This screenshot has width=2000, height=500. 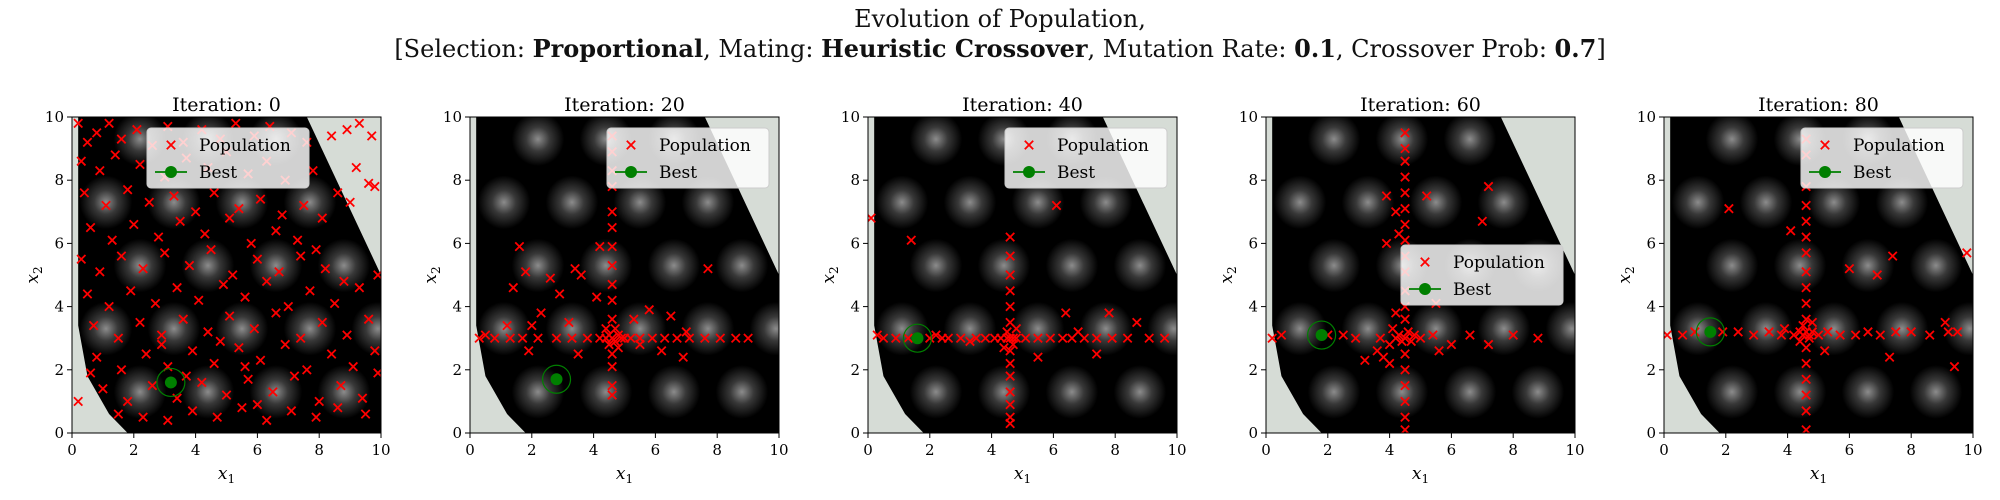 I want to click on subplot-title: Iteration: 20, so click(x=624, y=105).